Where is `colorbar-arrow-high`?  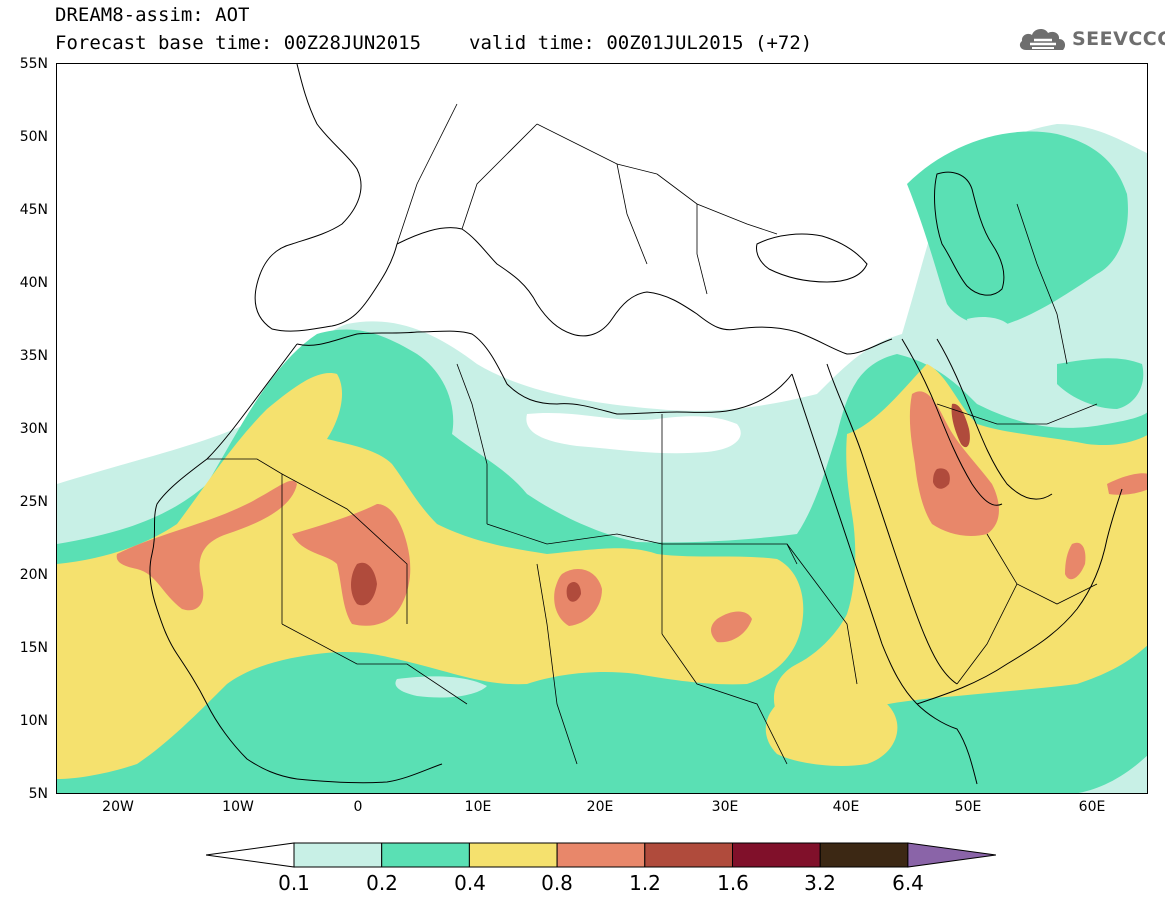
colorbar-arrow-high is located at coordinates (951, 855).